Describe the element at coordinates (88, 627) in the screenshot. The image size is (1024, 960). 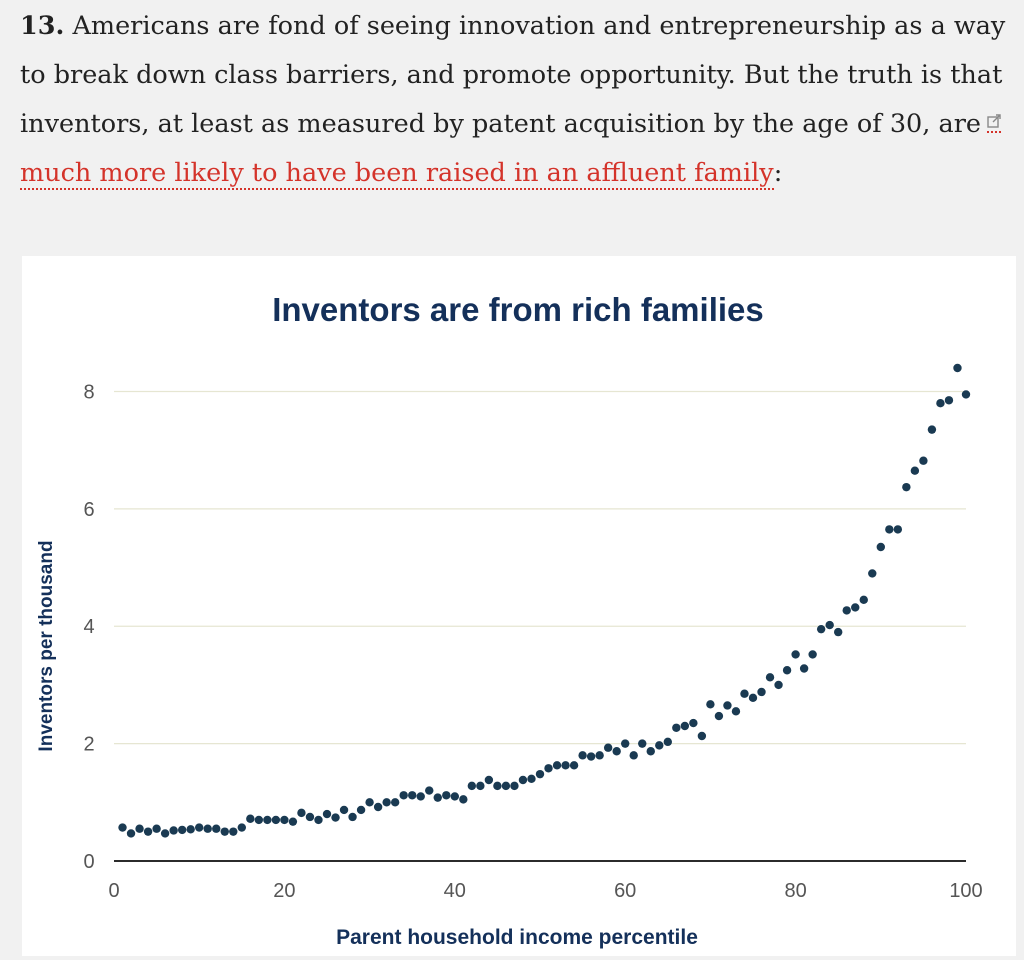
I see `y-tick-label: 4` at that location.